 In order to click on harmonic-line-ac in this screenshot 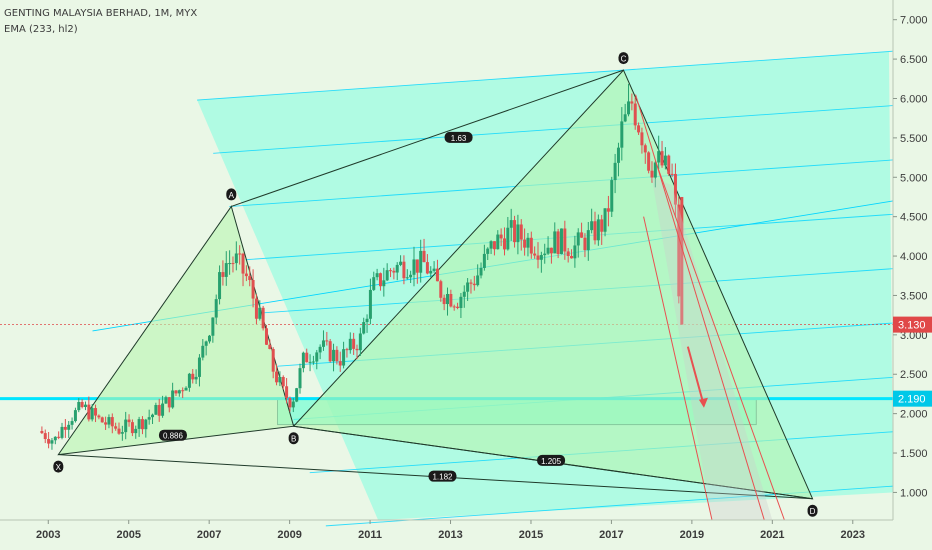, I will do `click(427, 138)`.